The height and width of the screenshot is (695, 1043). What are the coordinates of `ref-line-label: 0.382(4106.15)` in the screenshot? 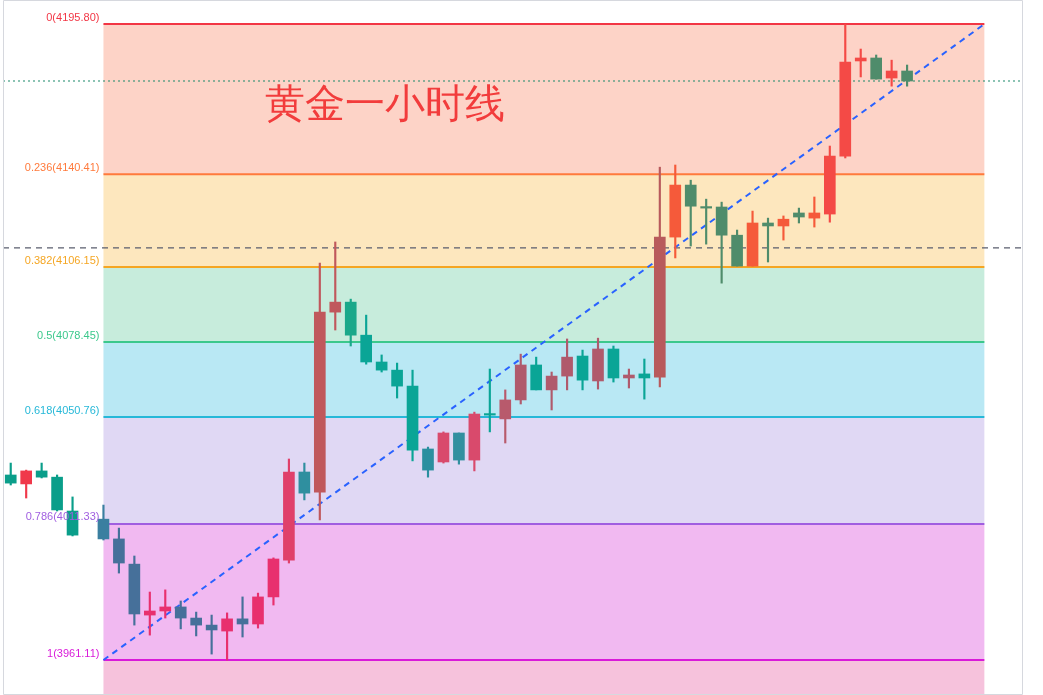 It's located at (62, 259).